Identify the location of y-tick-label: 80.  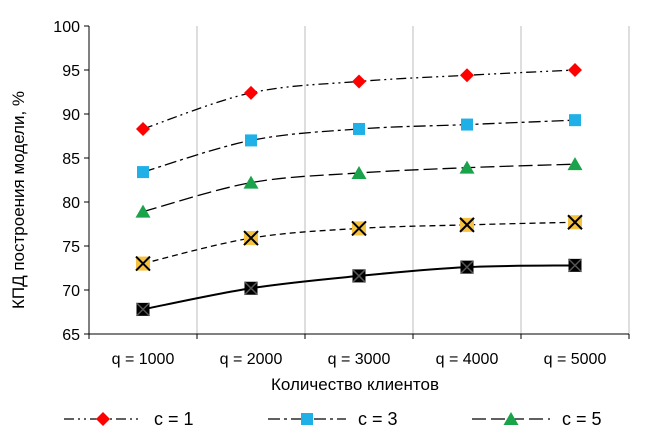
(71, 203).